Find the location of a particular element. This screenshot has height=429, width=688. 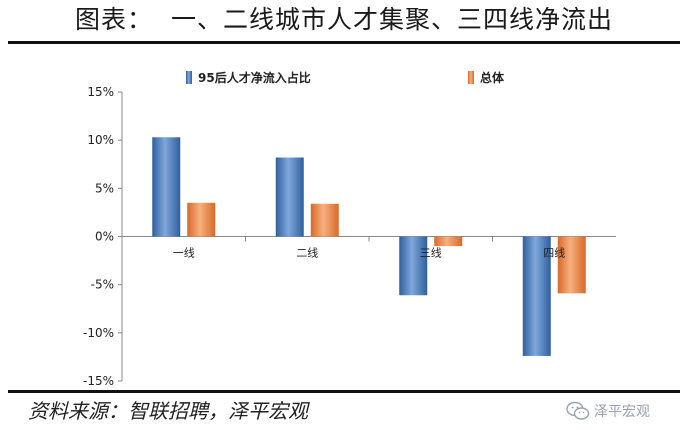

title-divider is located at coordinates (344, 42).